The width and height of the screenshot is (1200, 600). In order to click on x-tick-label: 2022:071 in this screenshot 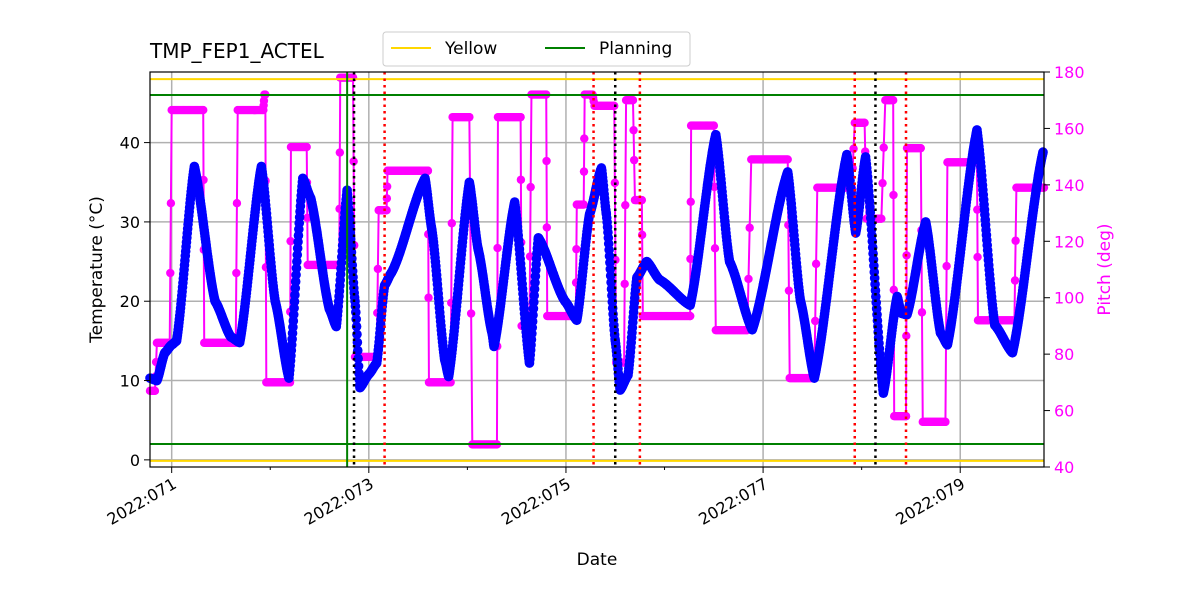, I will do `click(142, 501)`.